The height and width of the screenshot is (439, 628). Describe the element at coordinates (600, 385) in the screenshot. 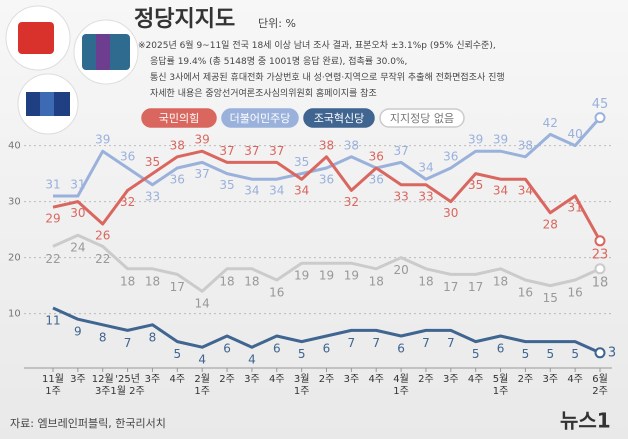

I see `x-tick-label: 6월 2주` at that location.